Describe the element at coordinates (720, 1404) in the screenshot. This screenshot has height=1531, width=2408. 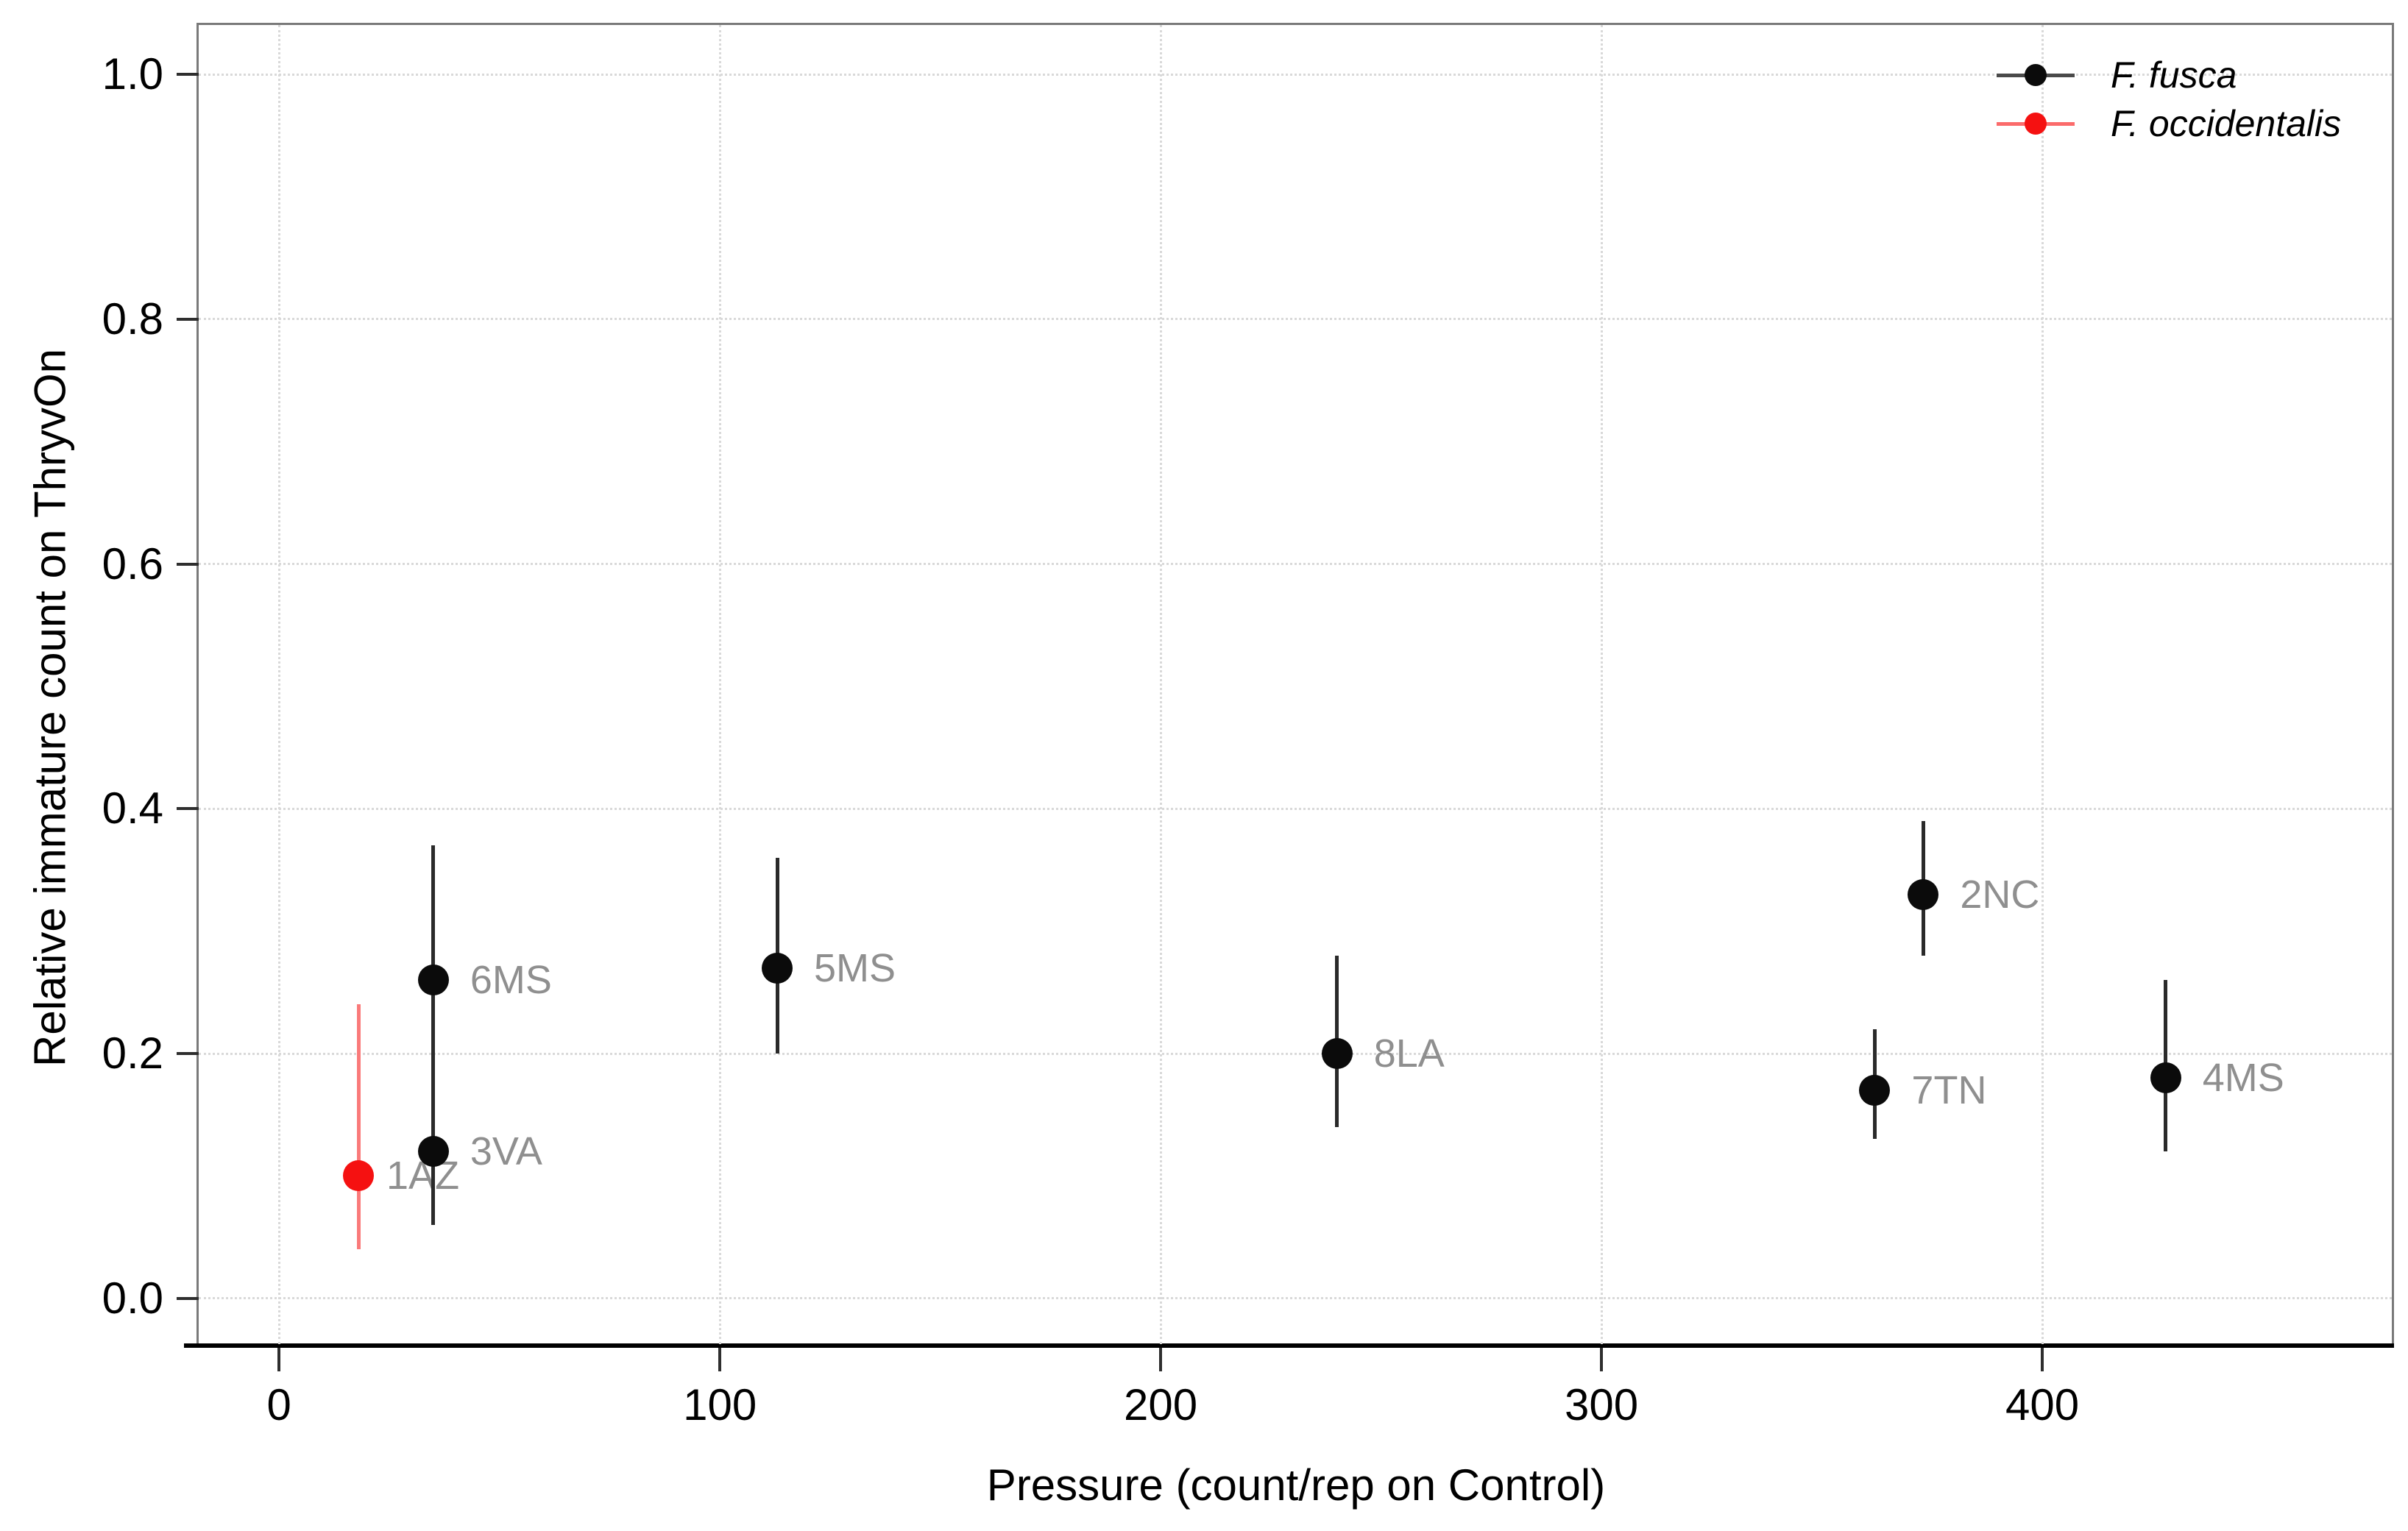
I see `x-axis-tick-label: 100` at that location.